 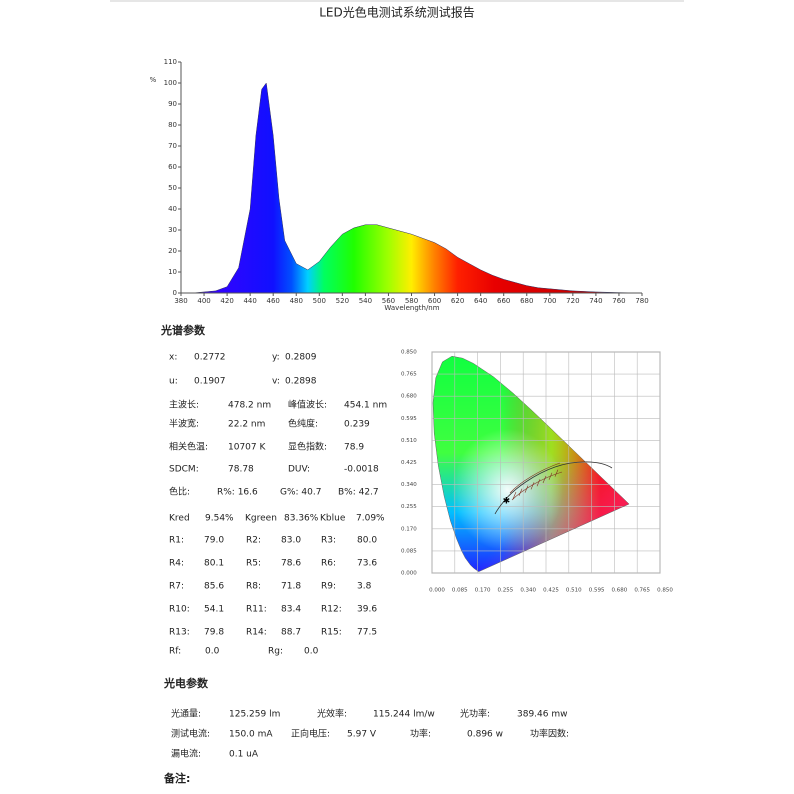 What do you see at coordinates (246, 425) in the screenshot?
I see `param-text: 22.2 nm` at bounding box center [246, 425].